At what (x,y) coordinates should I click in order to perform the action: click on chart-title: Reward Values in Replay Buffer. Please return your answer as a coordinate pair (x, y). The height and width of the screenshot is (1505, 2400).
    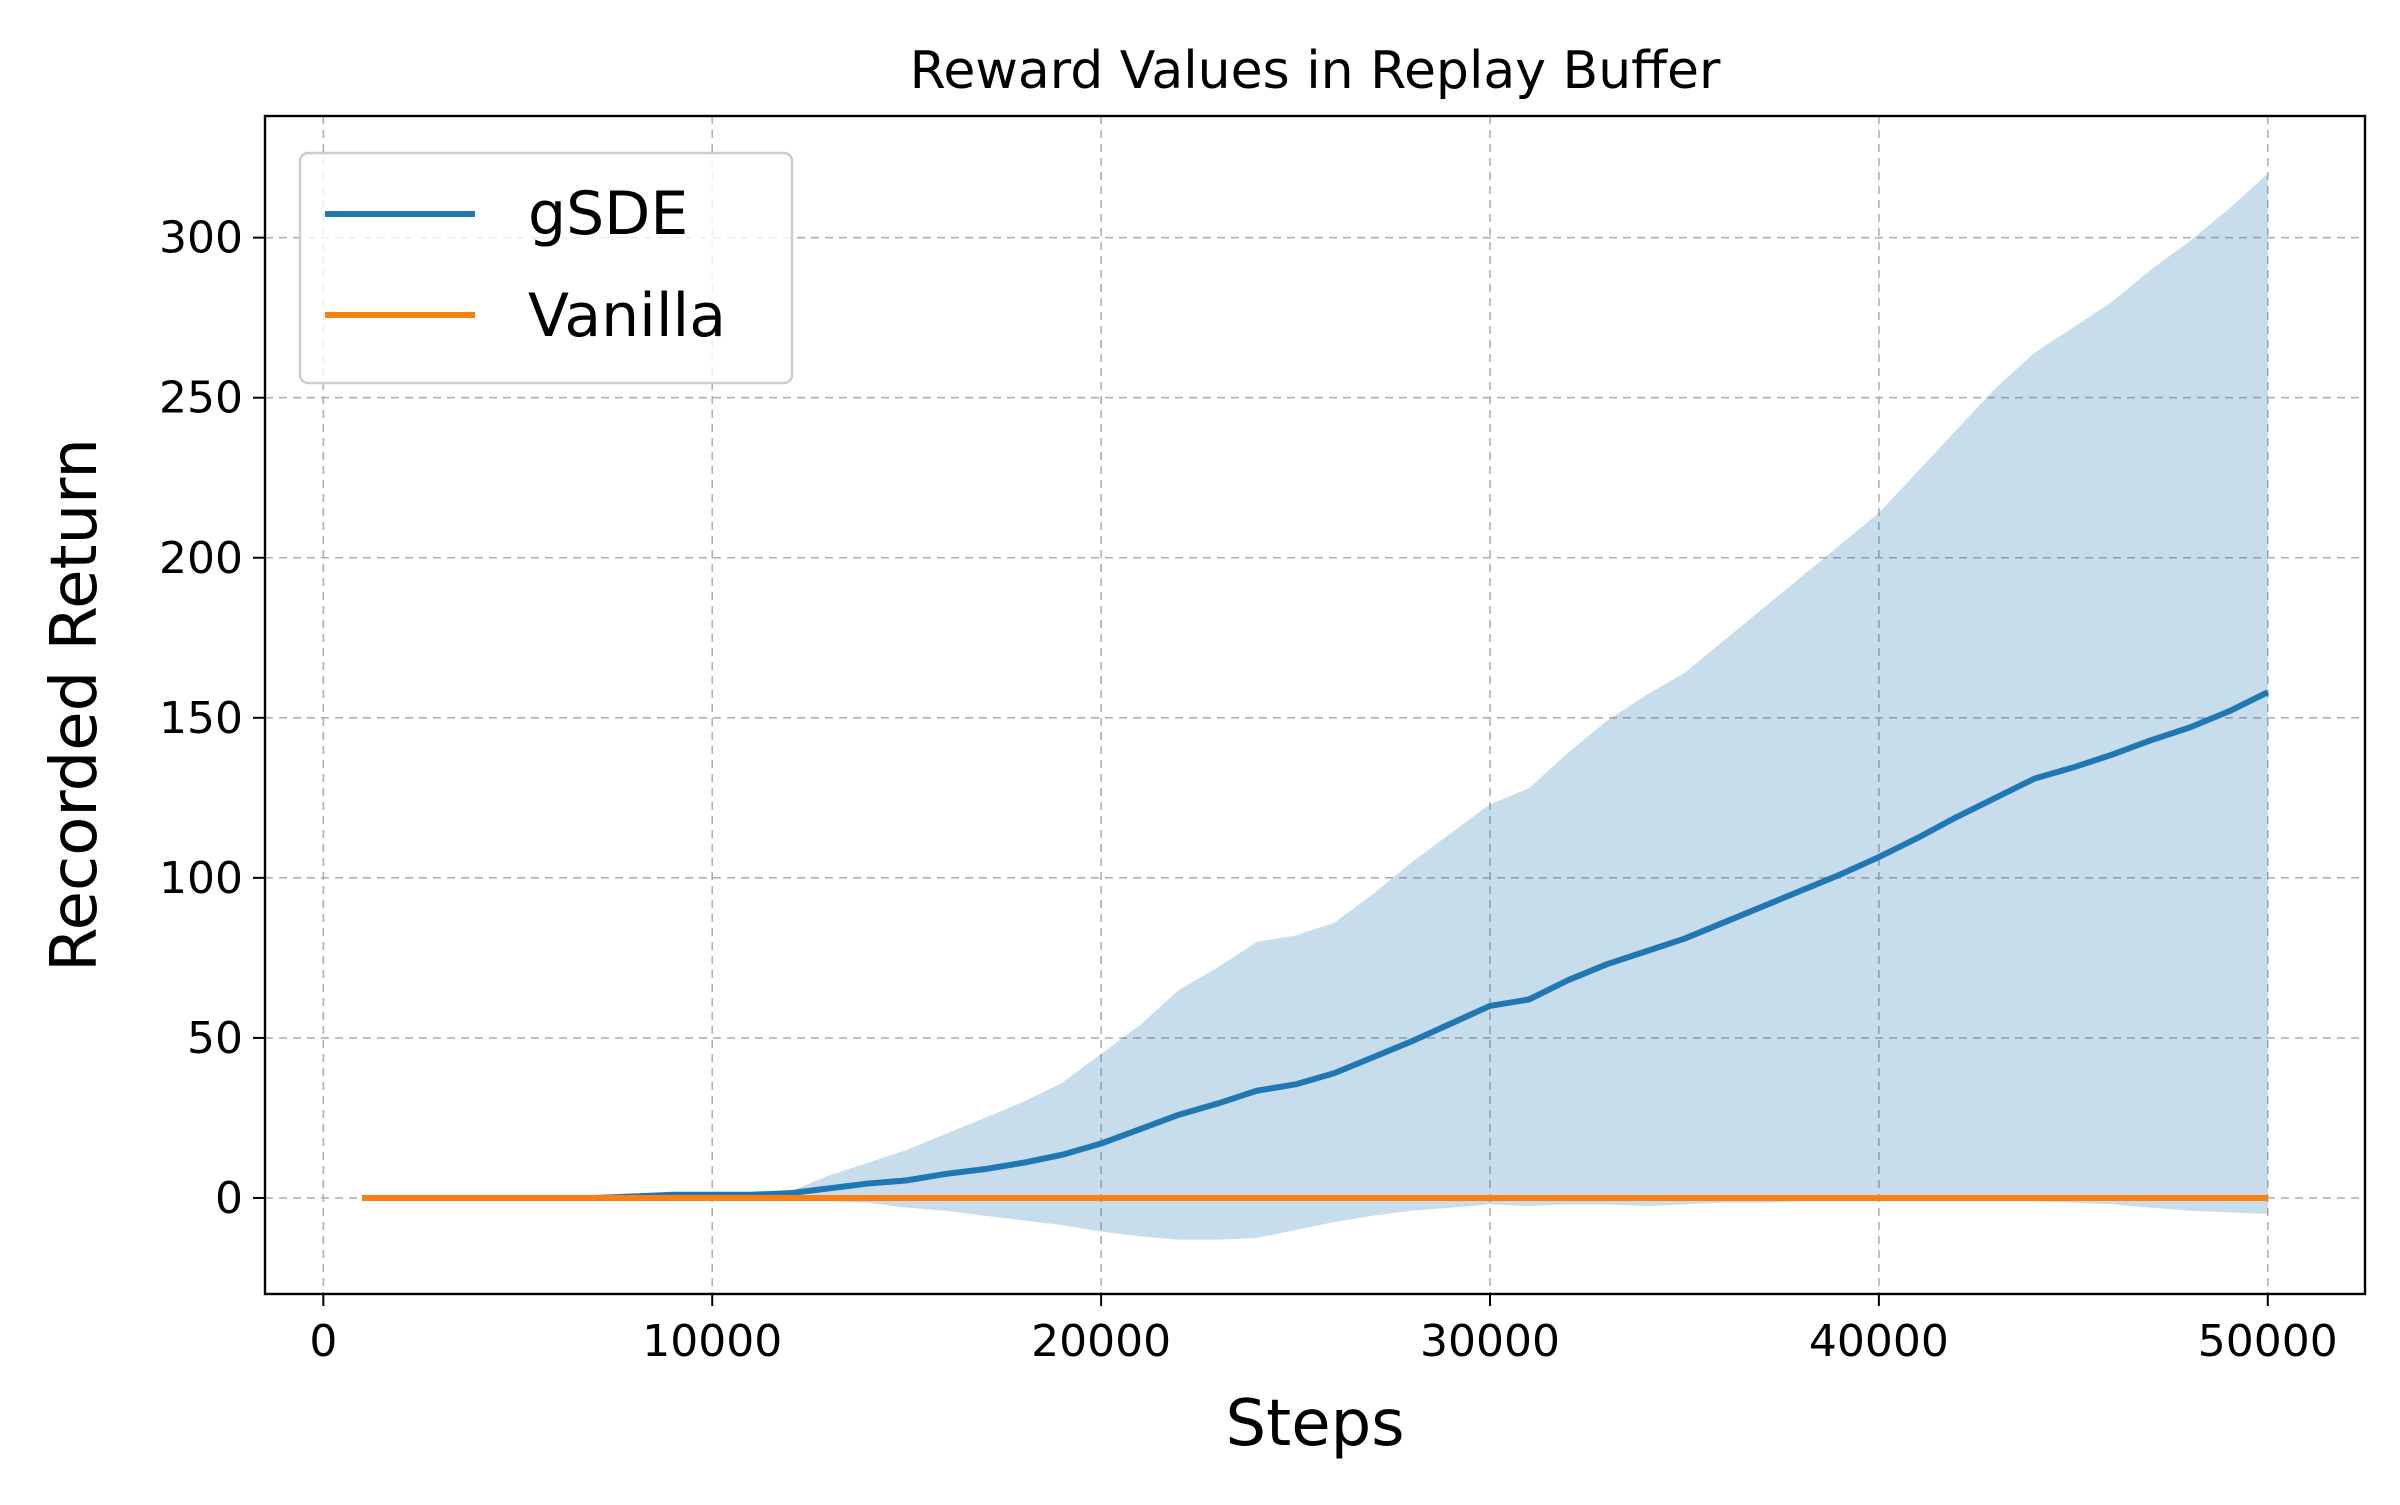
    Looking at the image, I should click on (1315, 71).